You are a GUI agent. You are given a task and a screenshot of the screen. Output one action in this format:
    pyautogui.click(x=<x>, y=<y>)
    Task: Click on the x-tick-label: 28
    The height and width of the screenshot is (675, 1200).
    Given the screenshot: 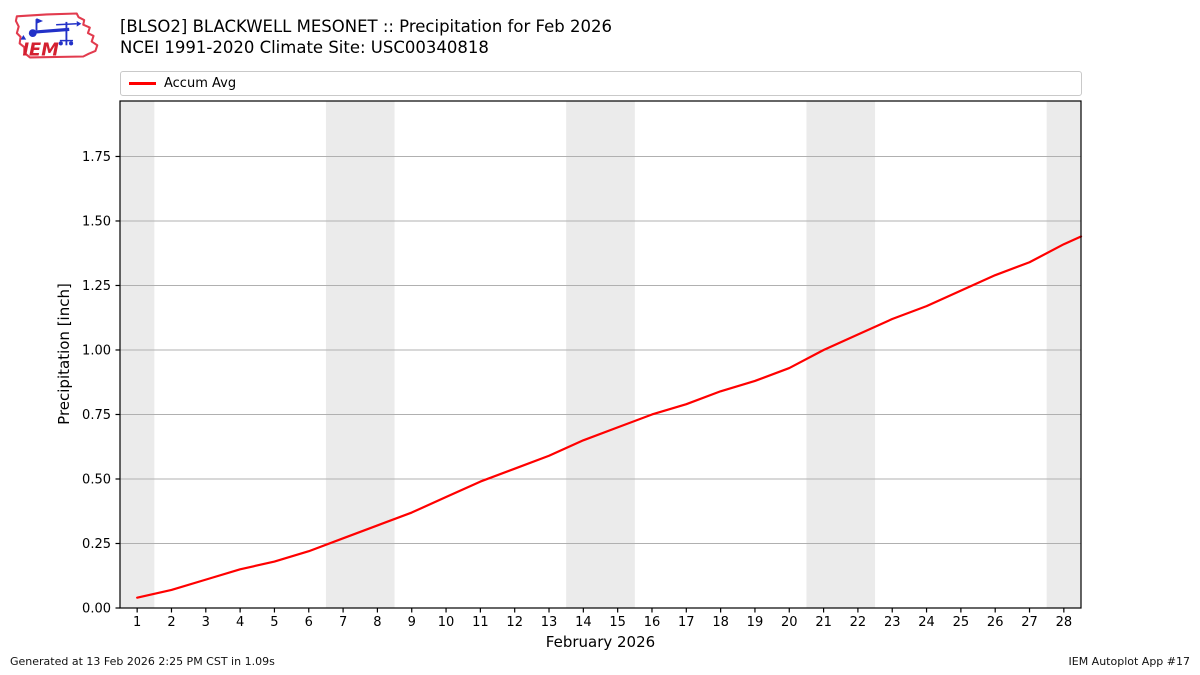 What is the action you would take?
    pyautogui.click(x=1064, y=622)
    